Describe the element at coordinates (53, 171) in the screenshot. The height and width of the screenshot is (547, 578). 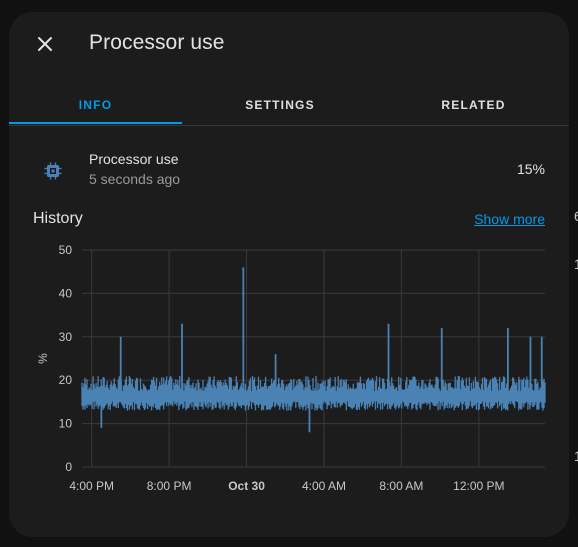
I see `cpu-icon` at that location.